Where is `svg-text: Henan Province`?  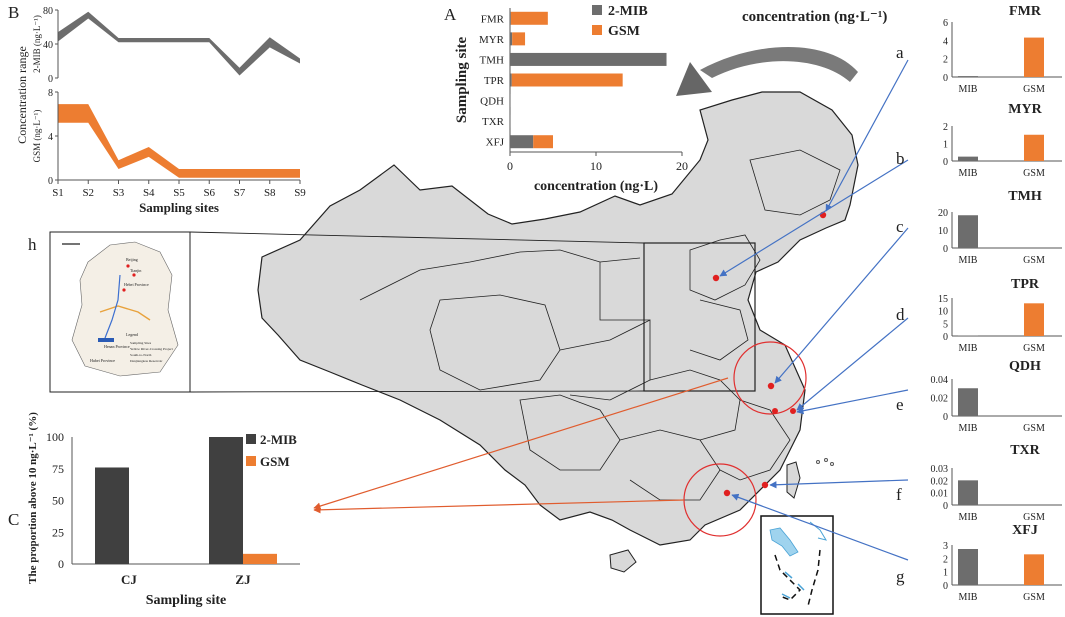
svg-text: Henan Province is located at coordinates (117, 346).